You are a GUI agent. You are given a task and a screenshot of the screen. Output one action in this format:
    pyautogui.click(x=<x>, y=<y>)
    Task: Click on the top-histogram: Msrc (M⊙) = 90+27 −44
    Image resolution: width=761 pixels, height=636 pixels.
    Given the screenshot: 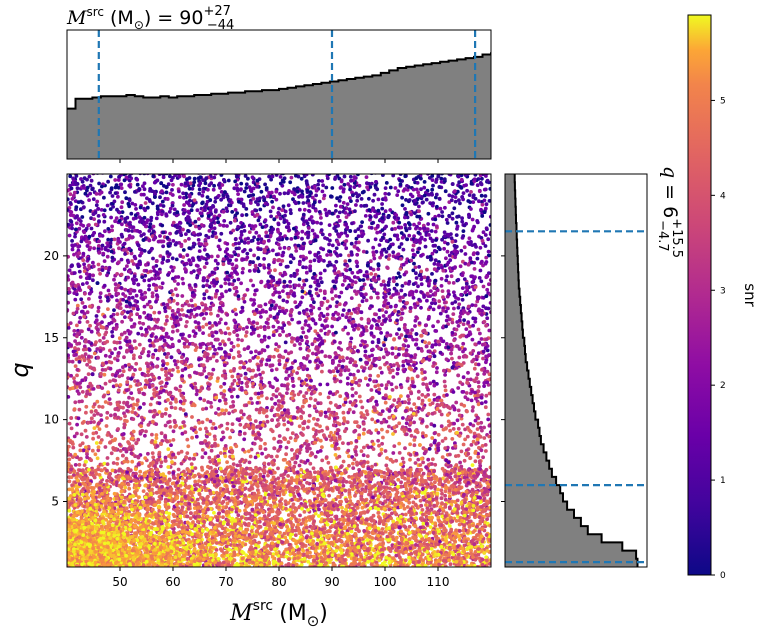 What is the action you would take?
    pyautogui.click(x=279, y=83)
    